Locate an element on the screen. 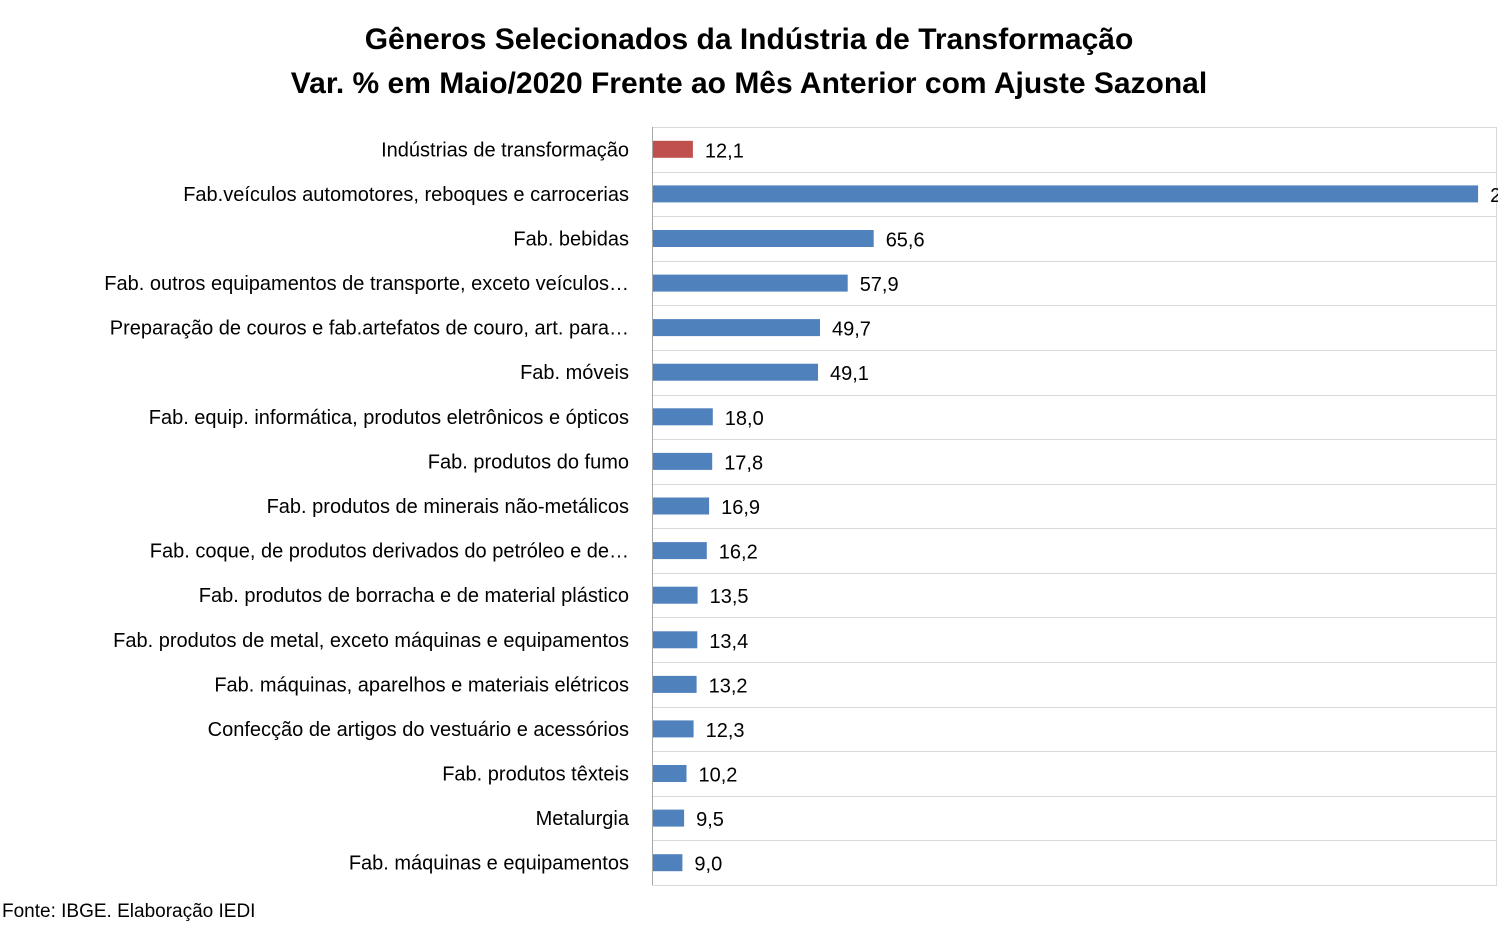  data-label: 16,9 is located at coordinates (740, 508).